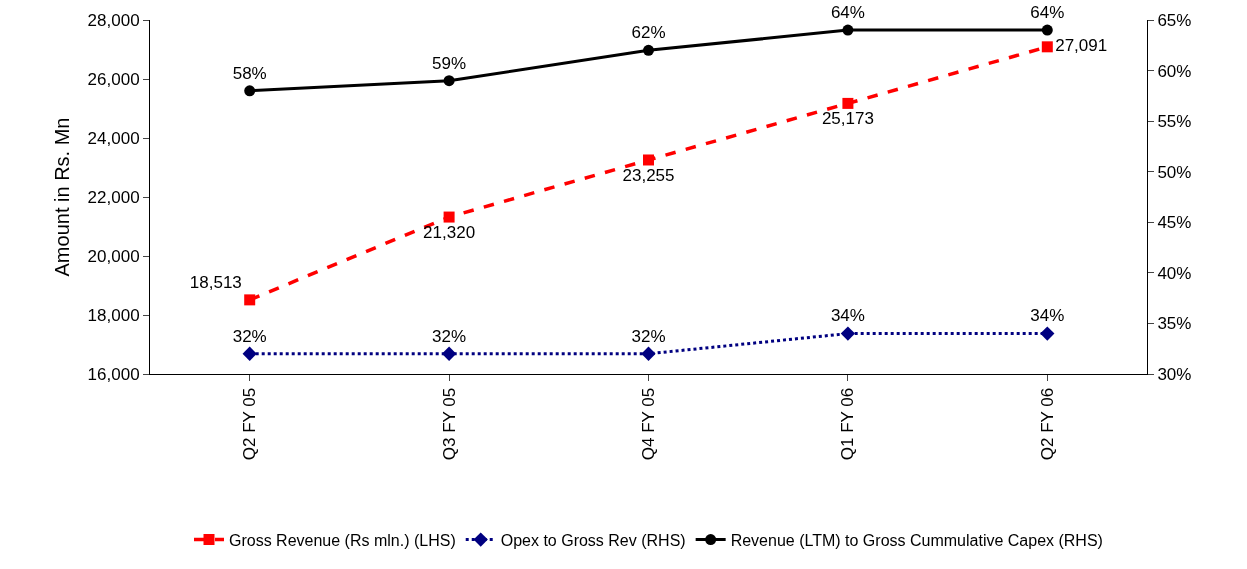  Describe the element at coordinates (113, 138) in the screenshot. I see `y-tick-label: 24,000` at that location.